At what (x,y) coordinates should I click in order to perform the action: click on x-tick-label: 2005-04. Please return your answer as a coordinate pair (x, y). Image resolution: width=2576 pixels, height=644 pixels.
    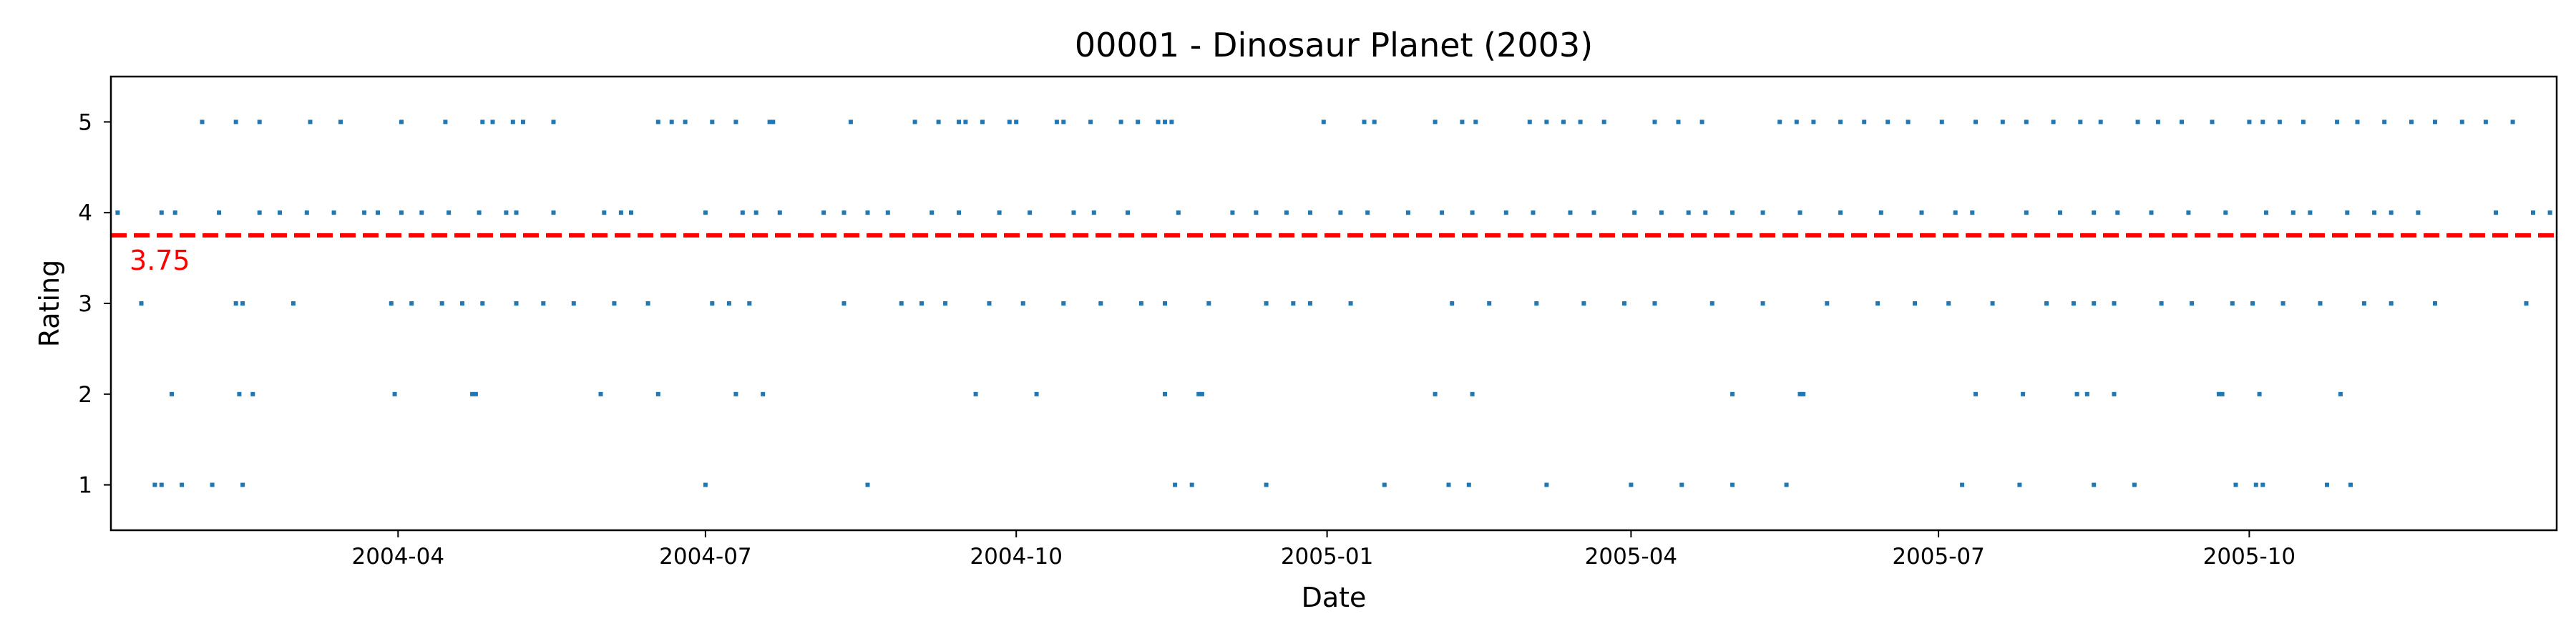
    Looking at the image, I should click on (1631, 557).